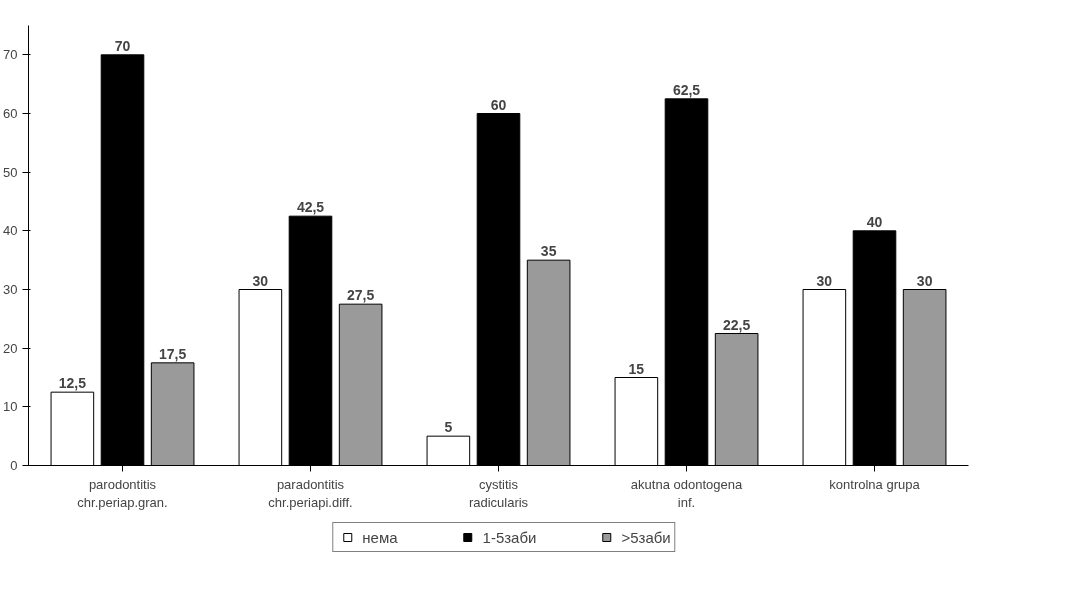 The height and width of the screenshot is (610, 1067). Describe the element at coordinates (646, 537) in the screenshot. I see `legend-label: >5заби` at that location.